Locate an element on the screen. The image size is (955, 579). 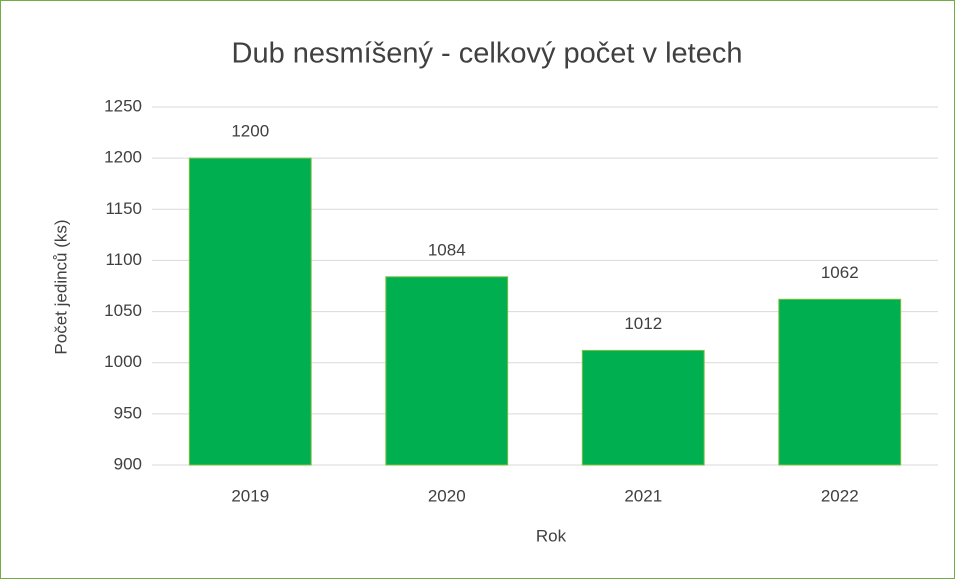
chart-title: Dub nesmíšený - celkový počet v letech is located at coordinates (487, 54).